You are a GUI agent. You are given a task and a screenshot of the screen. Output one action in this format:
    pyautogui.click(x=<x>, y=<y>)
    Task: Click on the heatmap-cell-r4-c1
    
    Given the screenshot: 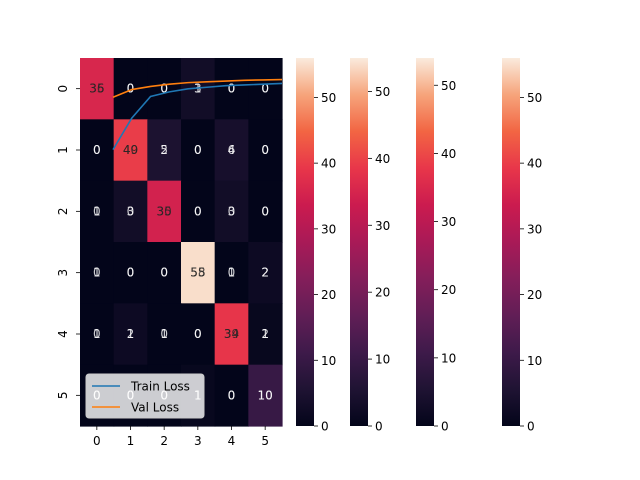 What is the action you would take?
    pyautogui.click(x=130, y=334)
    